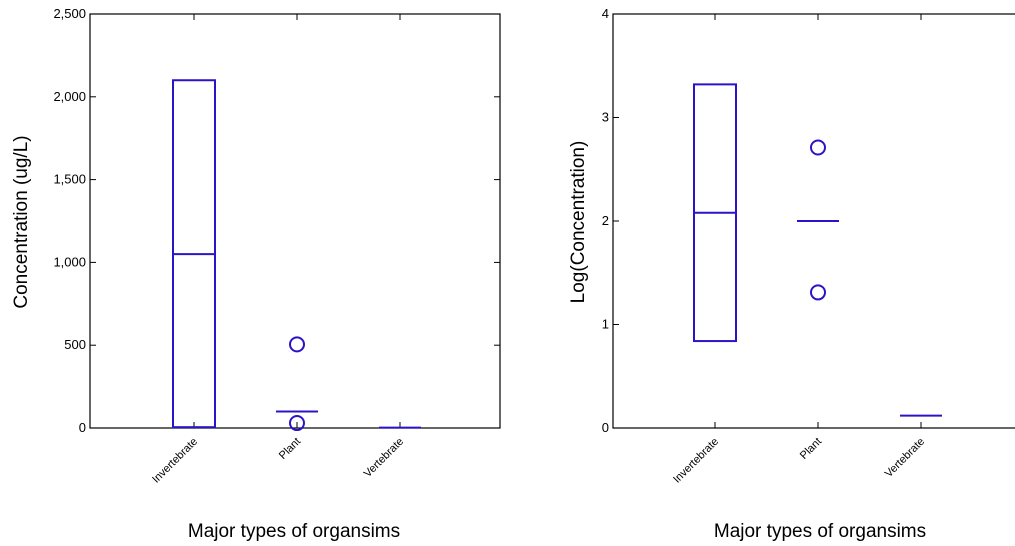 This screenshot has height=546, width=1015. Describe the element at coordinates (69, 96) in the screenshot. I see `y-tick-label: 2,000` at that location.